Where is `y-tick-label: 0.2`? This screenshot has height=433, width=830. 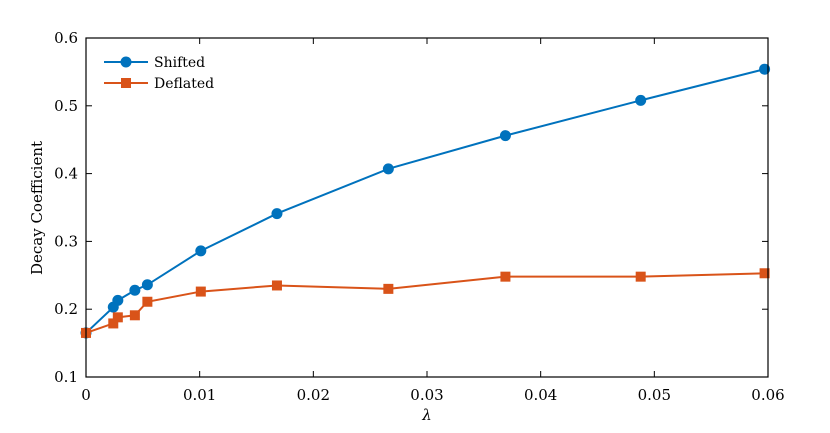
y-tick-label: 0.2 is located at coordinates (66, 309).